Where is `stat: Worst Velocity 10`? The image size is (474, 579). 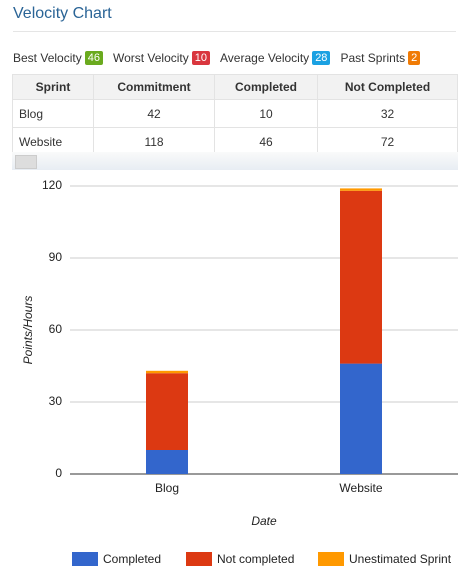 stat: Worst Velocity 10 is located at coordinates (161, 58).